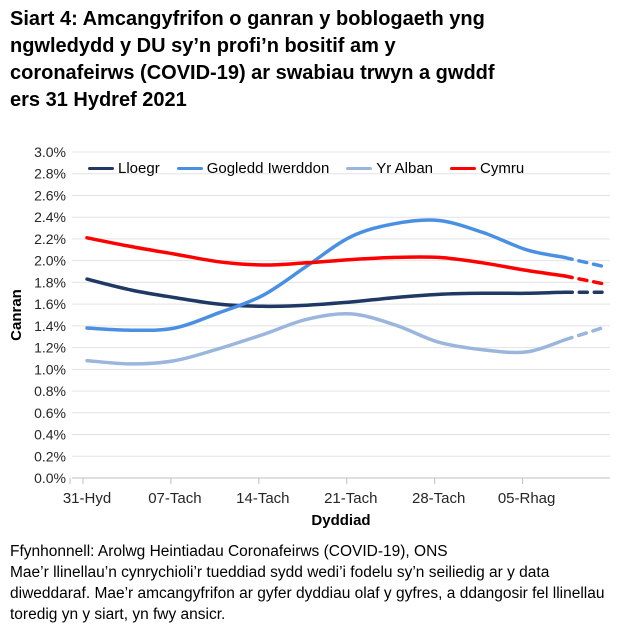 Image resolution: width=630 pixels, height=630 pixels. I want to click on y-tick-label: 2.0%, so click(50, 261).